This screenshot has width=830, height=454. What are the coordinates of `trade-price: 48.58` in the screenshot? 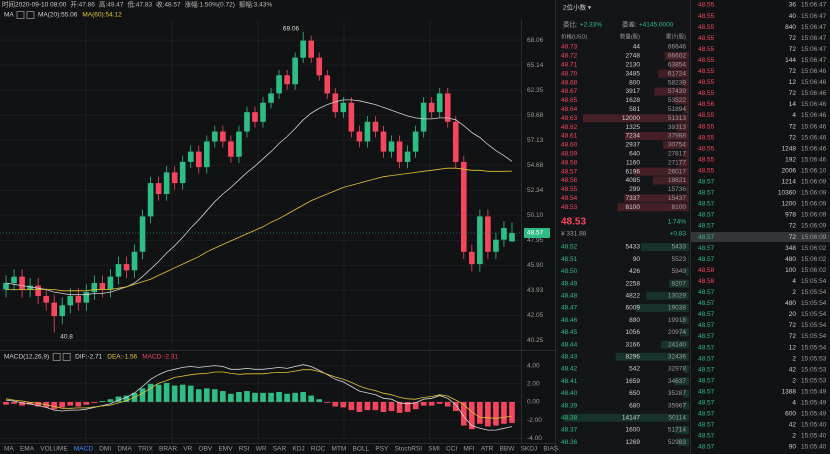 It's located at (706, 281).